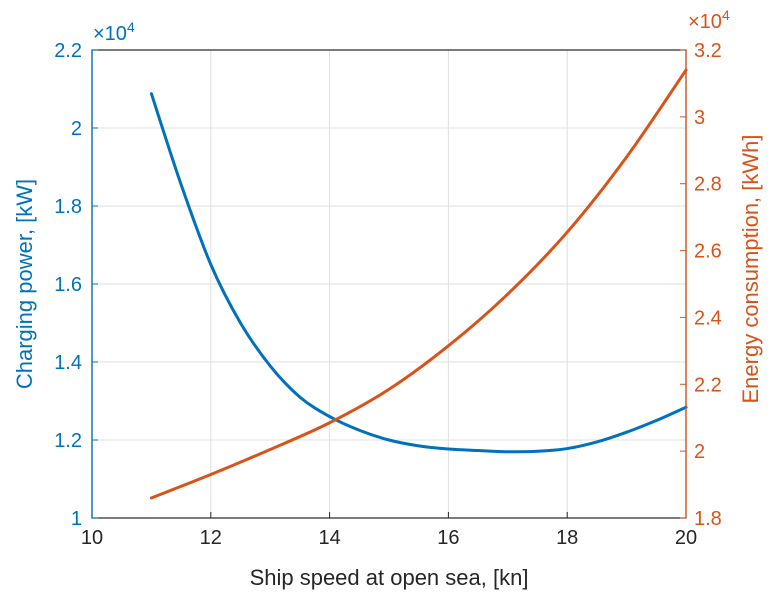  Describe the element at coordinates (92, 538) in the screenshot. I see `x-tick-label: 10` at that location.